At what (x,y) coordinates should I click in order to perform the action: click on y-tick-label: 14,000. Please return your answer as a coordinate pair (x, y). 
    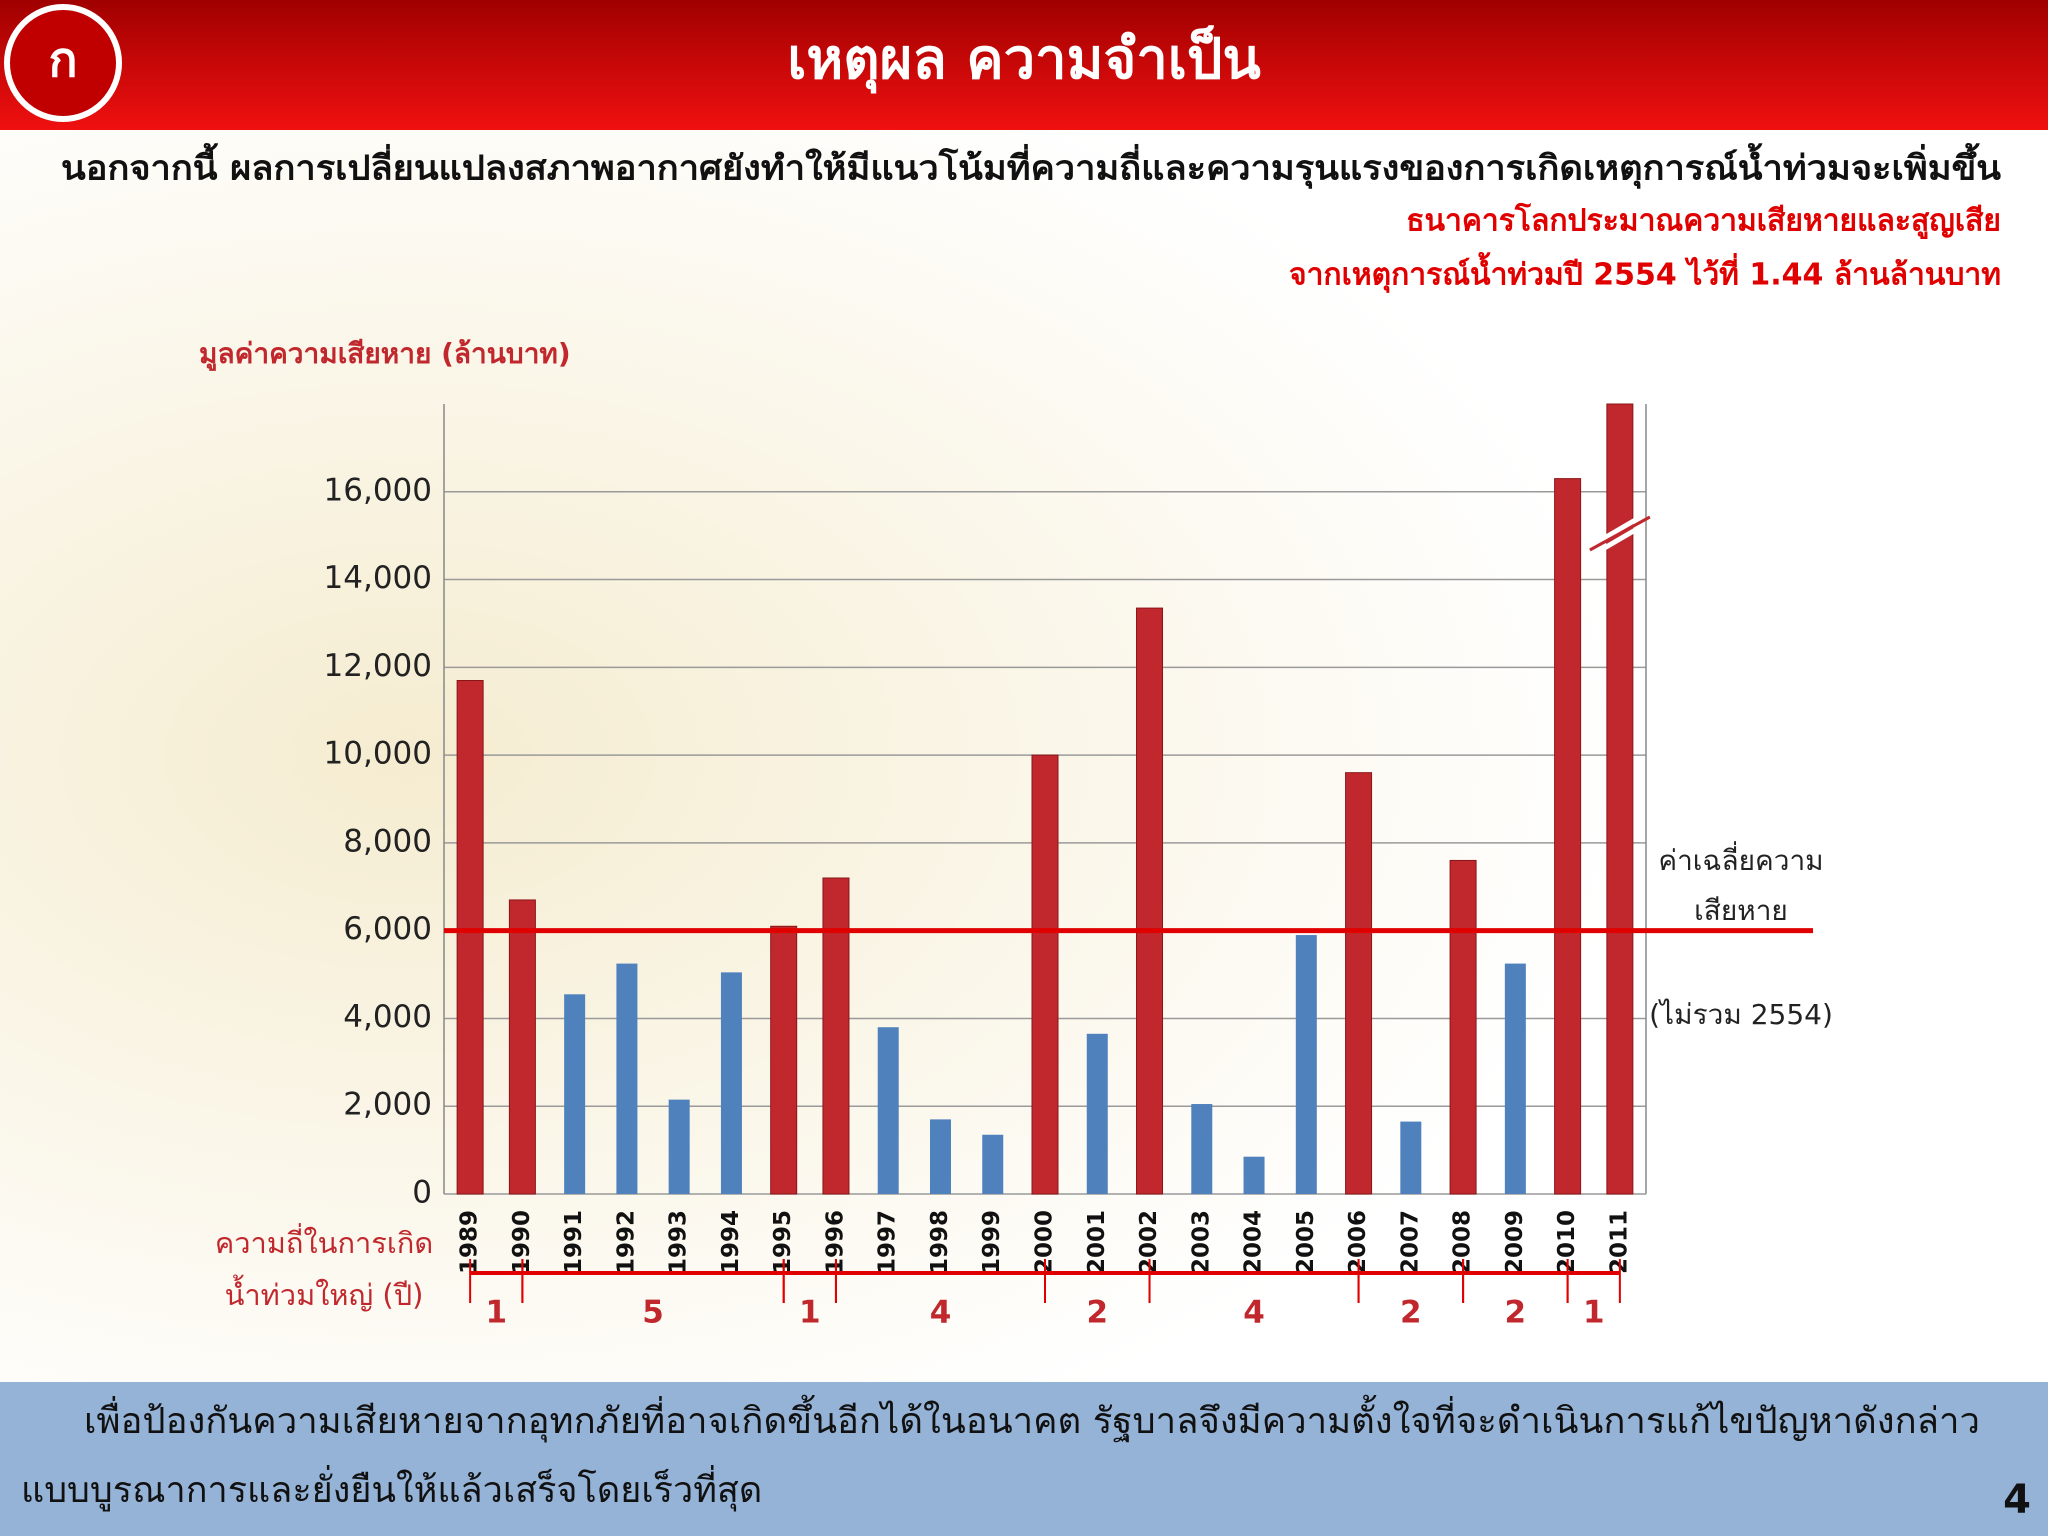
    Looking at the image, I should click on (378, 578).